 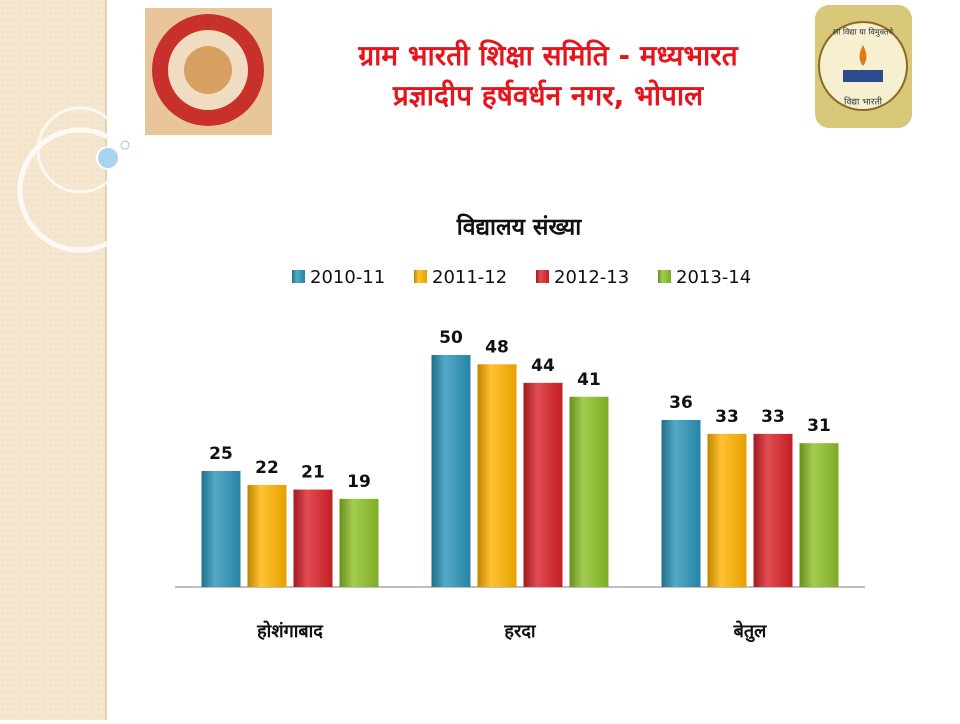 I want to click on legend-label: 2010-11, so click(x=347, y=277).